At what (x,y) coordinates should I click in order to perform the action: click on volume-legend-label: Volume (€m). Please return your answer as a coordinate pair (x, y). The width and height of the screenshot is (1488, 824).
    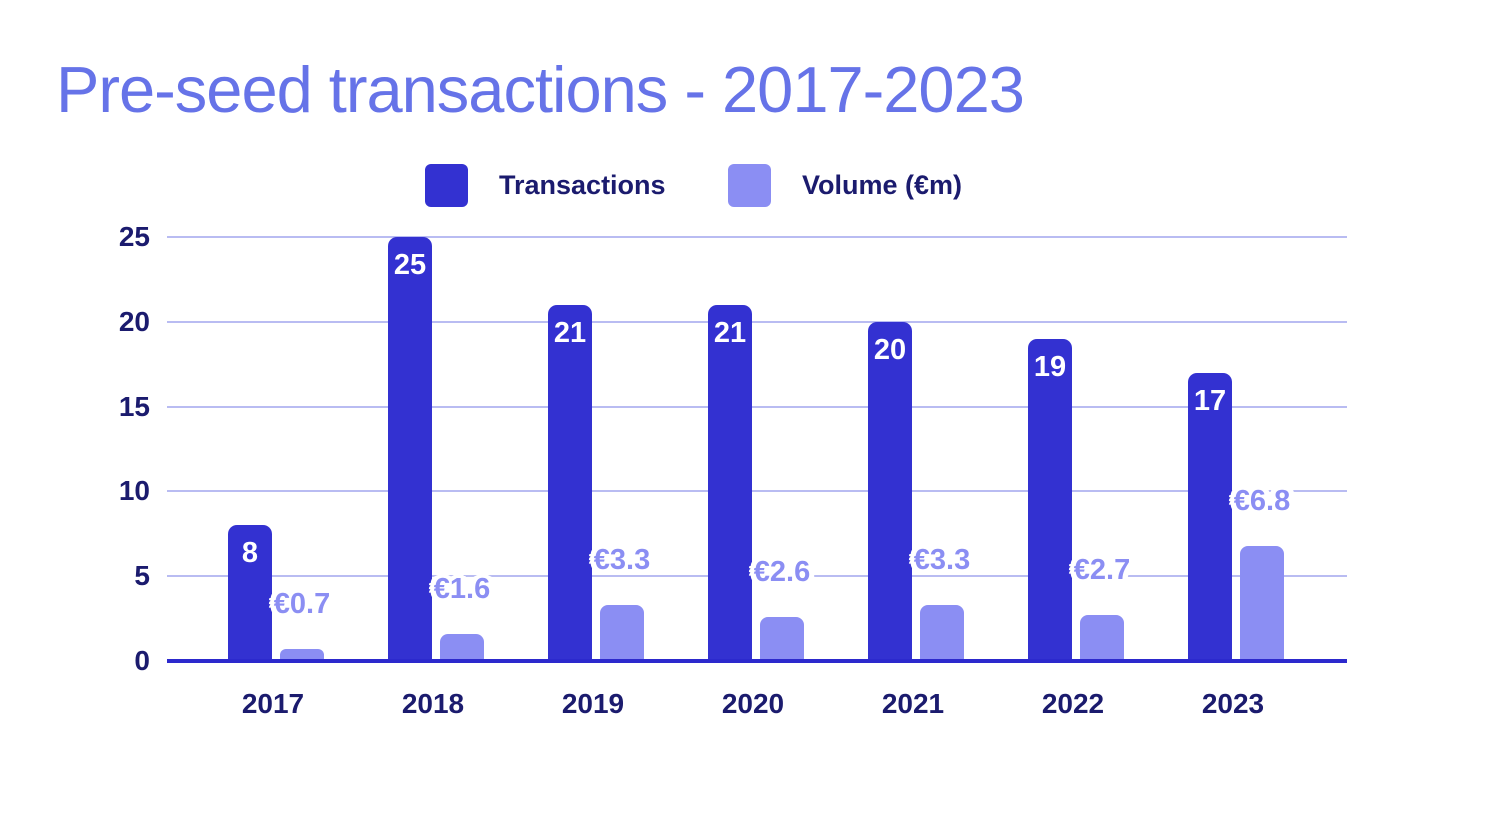
    Looking at the image, I should click on (882, 185).